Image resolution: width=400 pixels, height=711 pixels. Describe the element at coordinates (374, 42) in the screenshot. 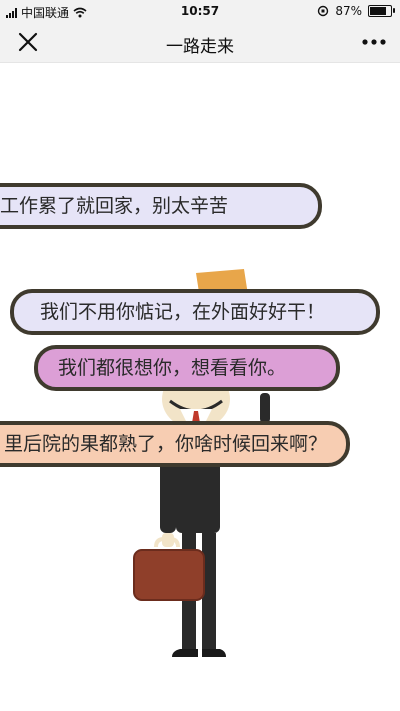

I see `more-icon` at that location.